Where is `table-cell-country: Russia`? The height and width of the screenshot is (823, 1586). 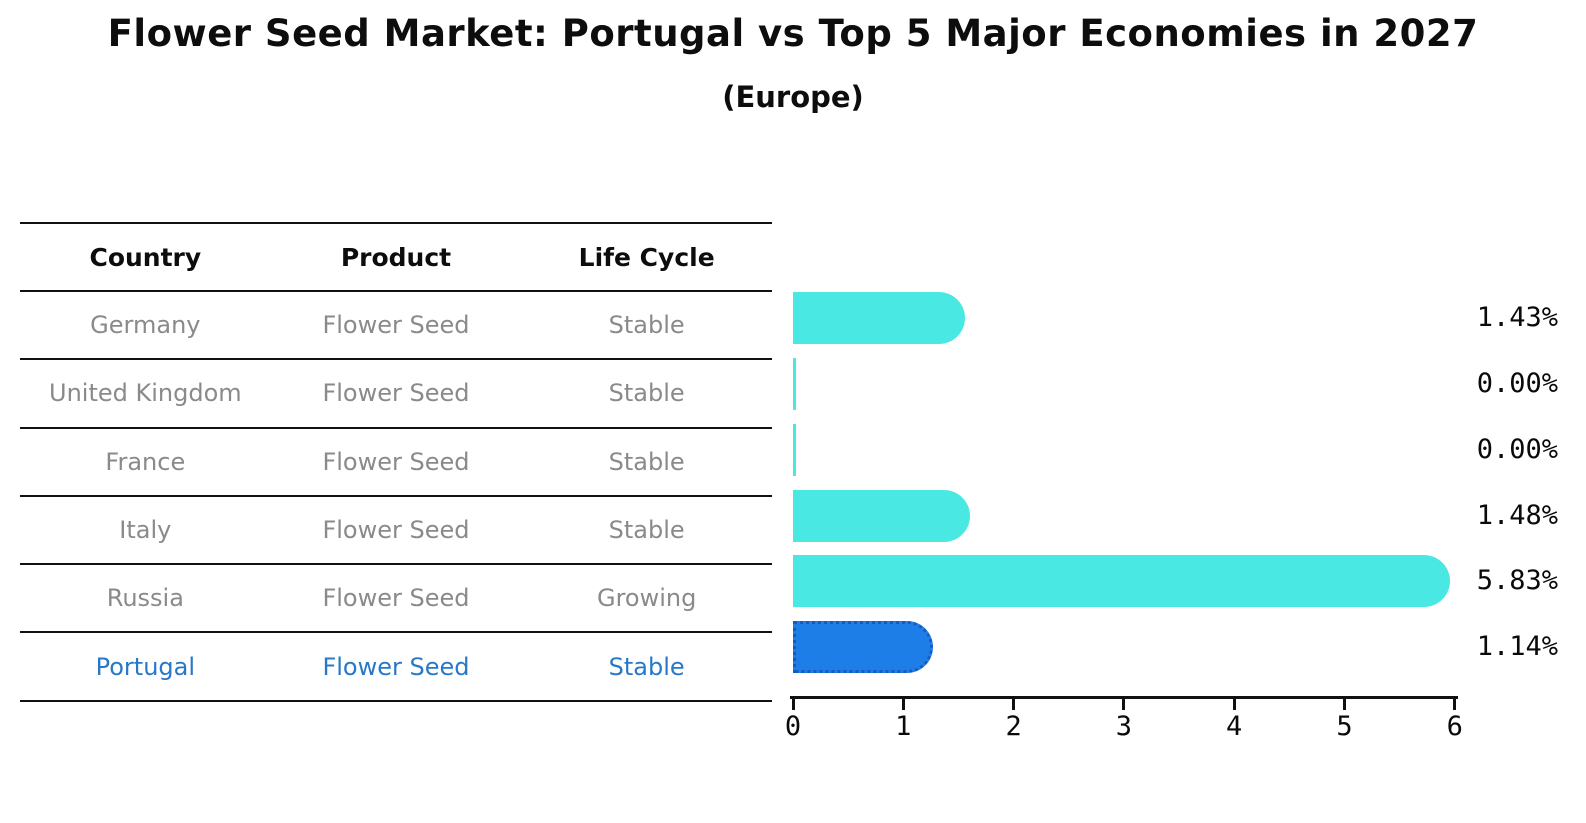 table-cell-country: Russia is located at coordinates (145, 599).